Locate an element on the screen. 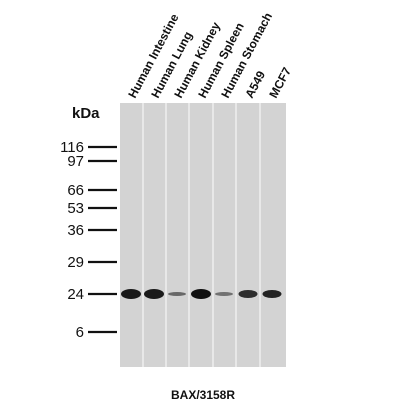 The height and width of the screenshot is (411, 400). marker-label: 6 is located at coordinates (80, 332).